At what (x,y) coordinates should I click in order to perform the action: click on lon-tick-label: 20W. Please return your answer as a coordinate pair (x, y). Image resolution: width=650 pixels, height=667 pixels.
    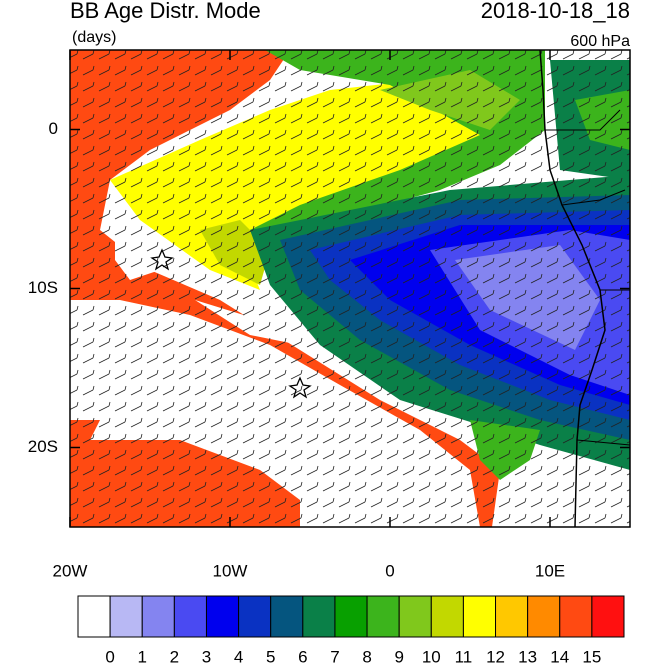
    Looking at the image, I should click on (70, 570).